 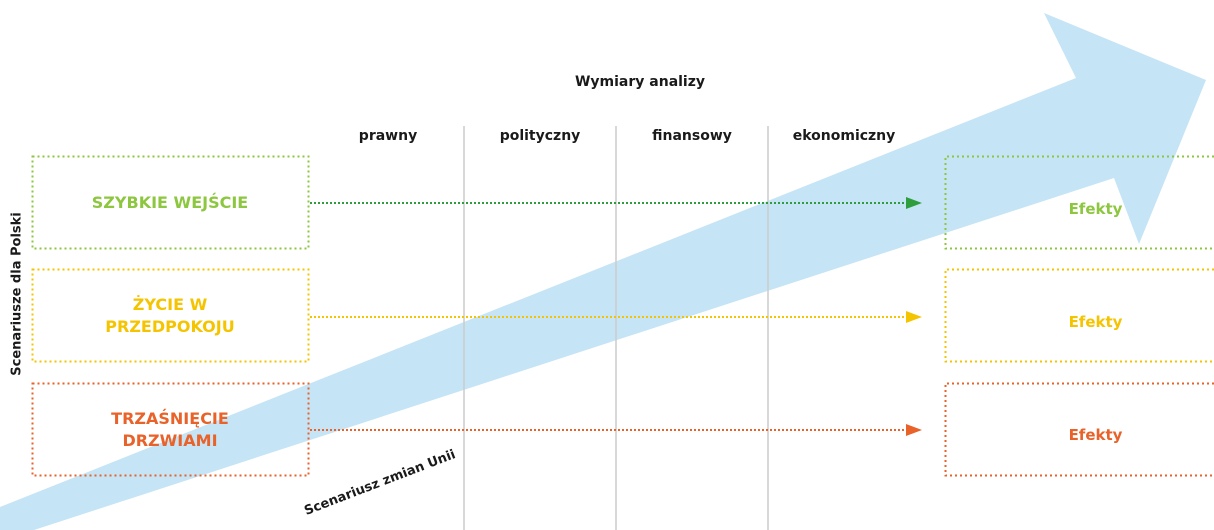 What do you see at coordinates (170, 440) in the screenshot?
I see `scenario-label: DRZWIAMI` at bounding box center [170, 440].